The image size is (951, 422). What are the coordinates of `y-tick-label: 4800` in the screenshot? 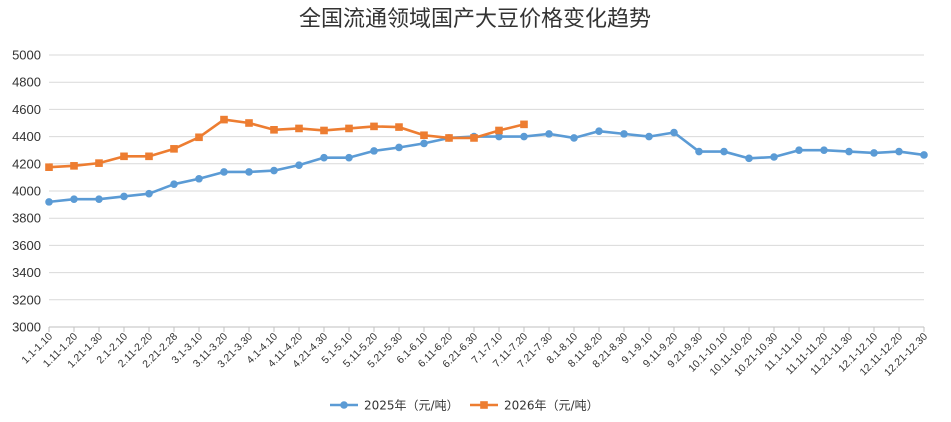 It's located at (26, 82).